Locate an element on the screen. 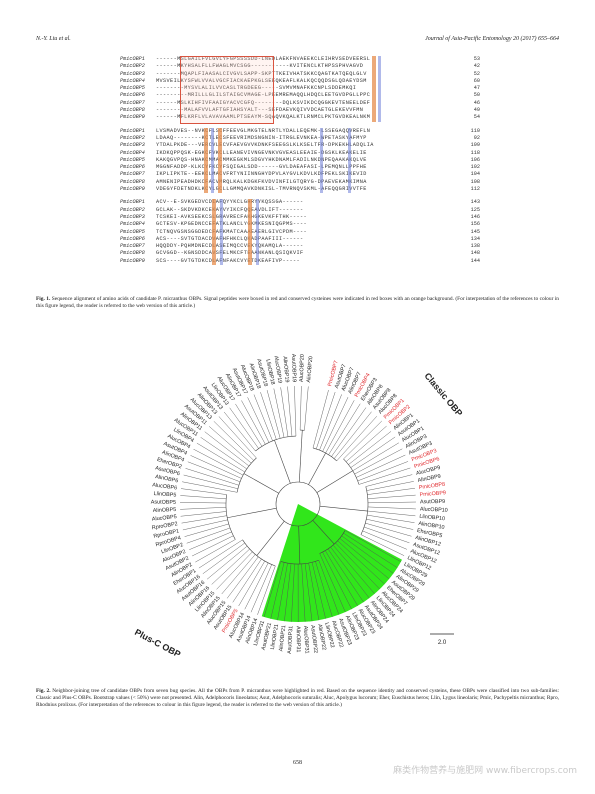 The width and height of the screenshot is (595, 794). signal-peptide-box is located at coordinates (227, 90).